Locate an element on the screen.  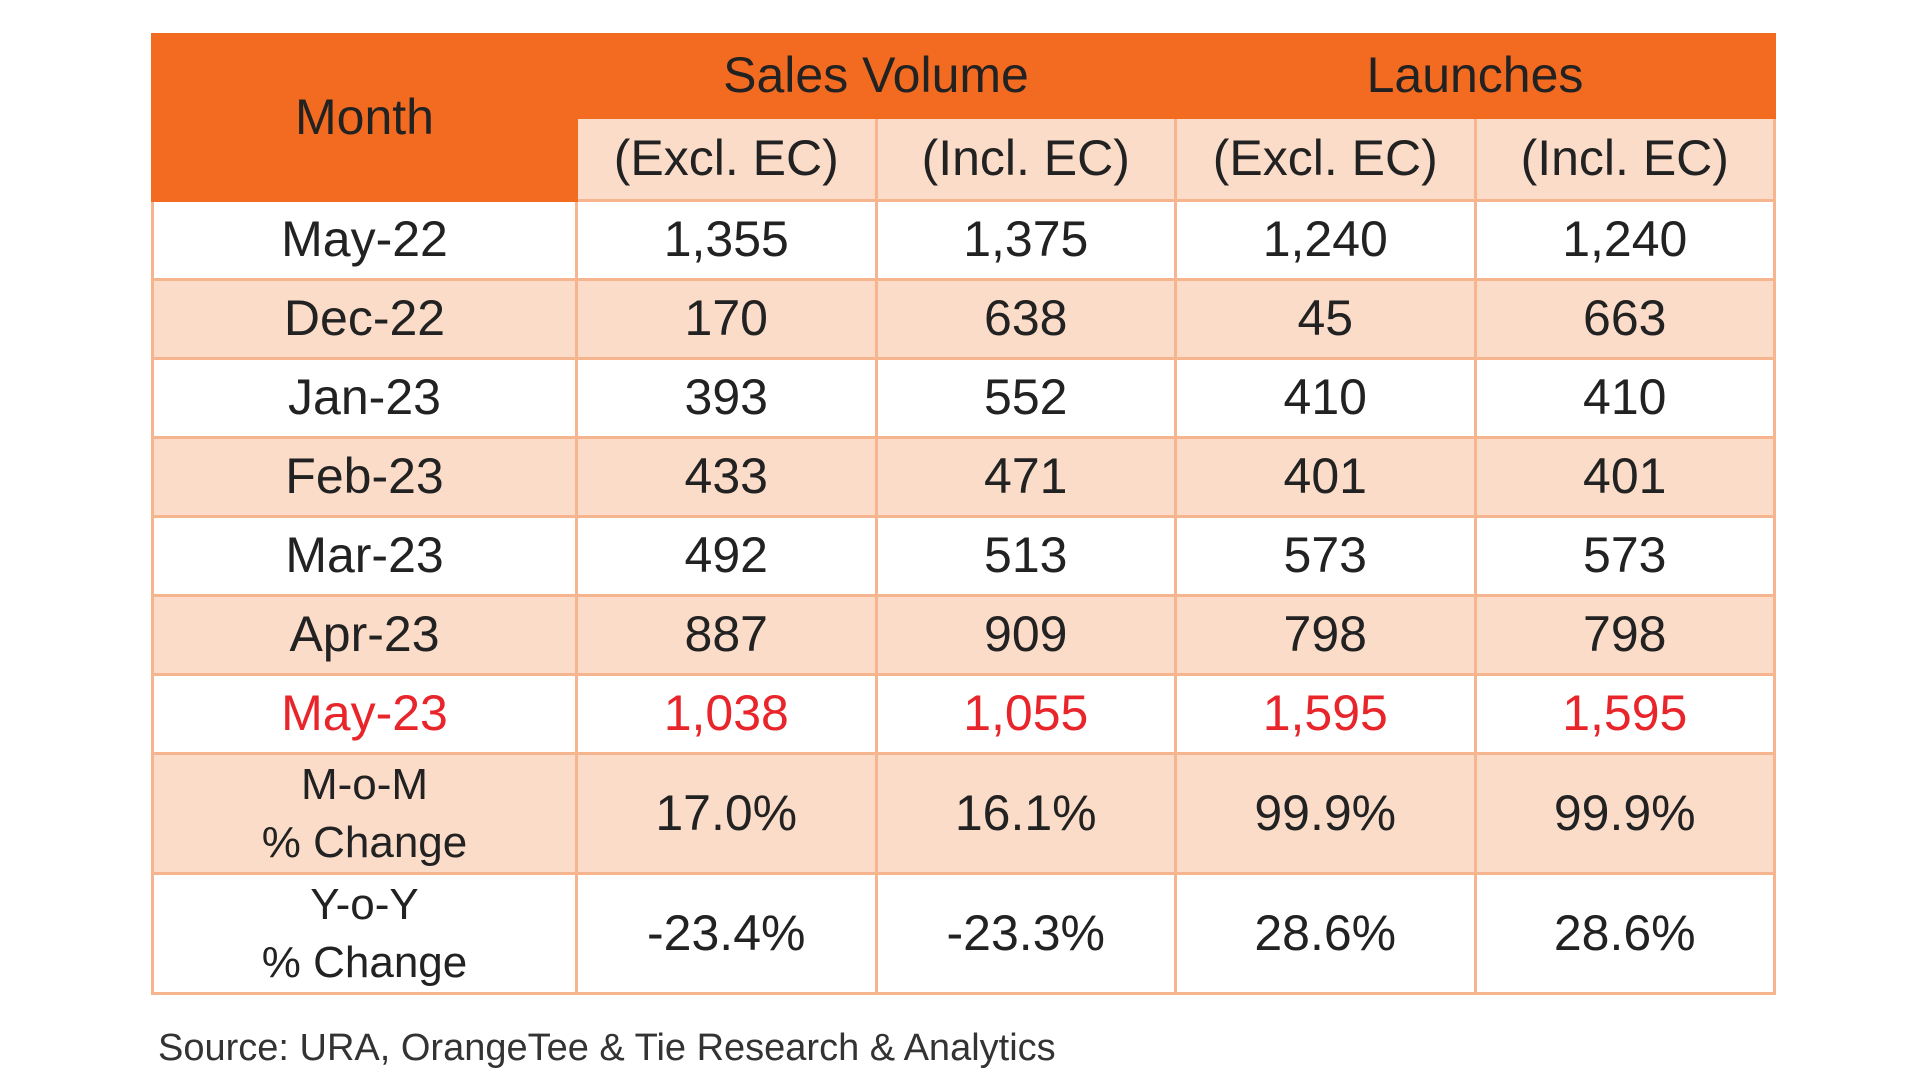
month-cell: Y-o-Y % Change is located at coordinates (364, 933).